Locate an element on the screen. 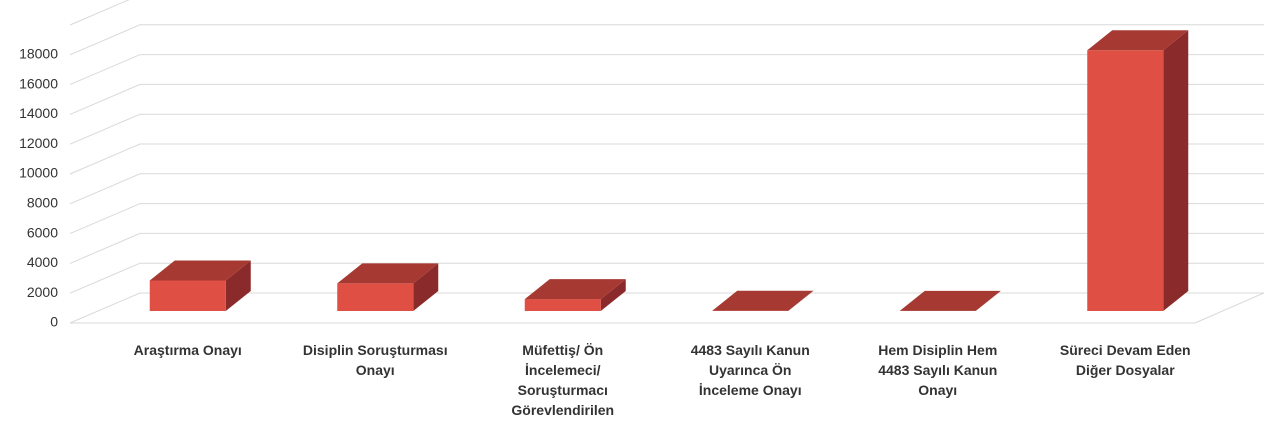 This screenshot has height=434, width=1264. x-tick-label: Disiplin Soruşturması Onayı is located at coordinates (375, 360).